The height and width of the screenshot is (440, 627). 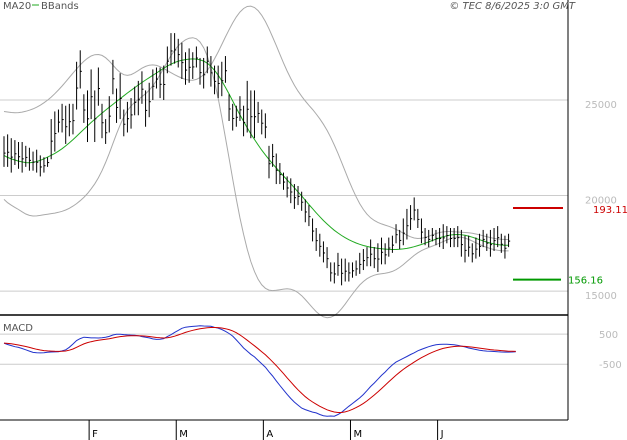 I want to click on ma-legend: MA20, so click(x=17, y=6).